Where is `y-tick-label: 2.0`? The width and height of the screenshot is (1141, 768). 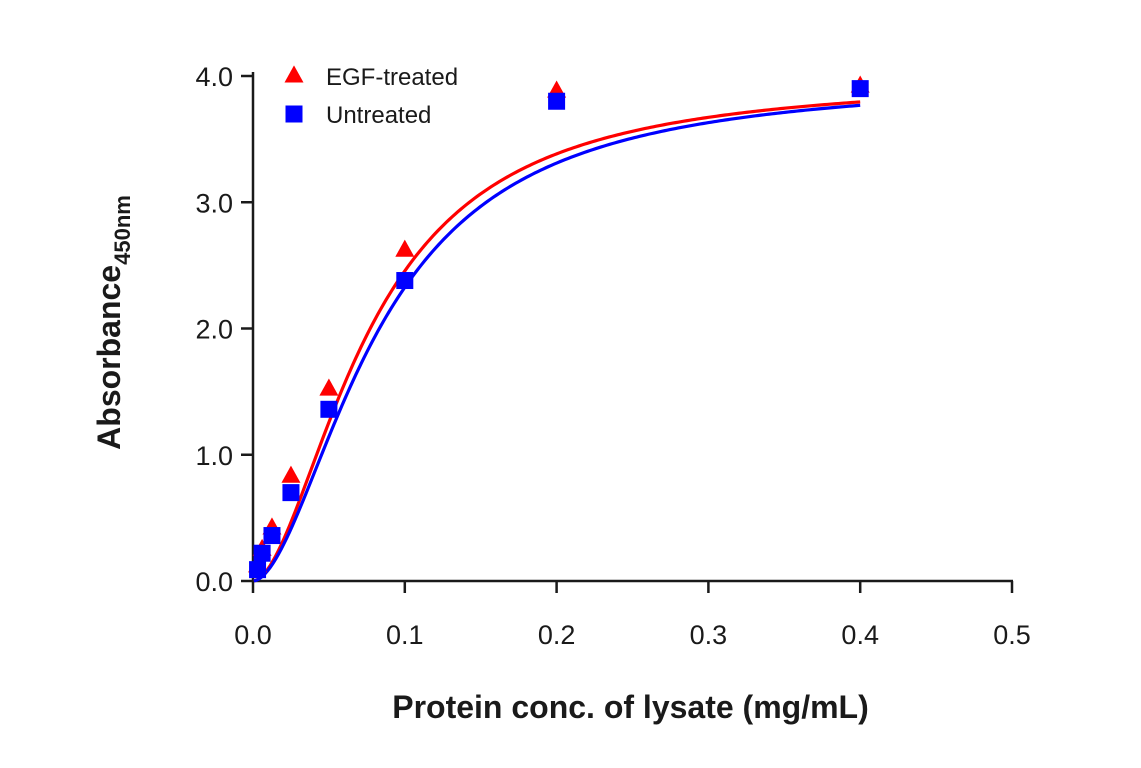 y-tick-label: 2.0 is located at coordinates (214, 330).